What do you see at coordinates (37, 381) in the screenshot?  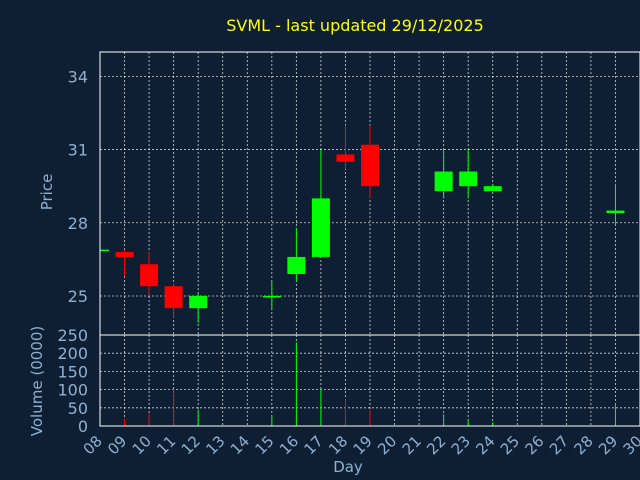 I see `volume-axis-label: Volume (0000)` at bounding box center [37, 381].